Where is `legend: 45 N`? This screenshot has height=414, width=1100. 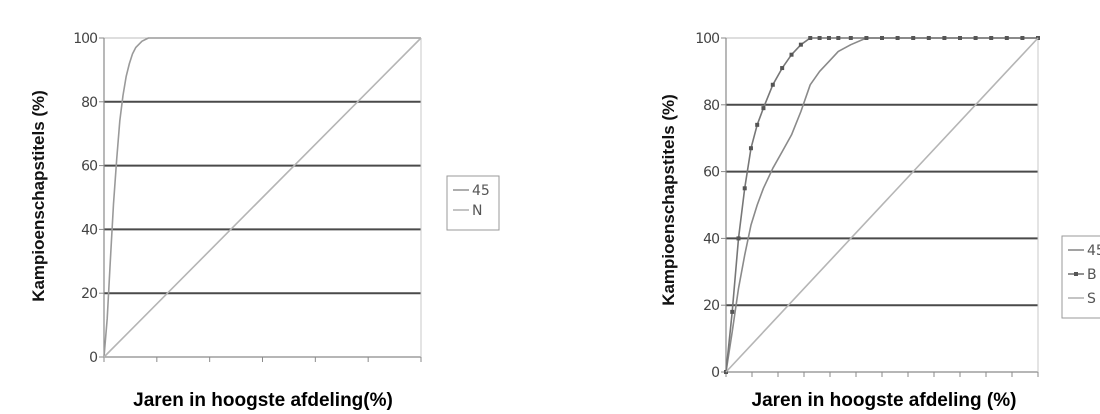 legend: 45 N is located at coordinates (473, 203).